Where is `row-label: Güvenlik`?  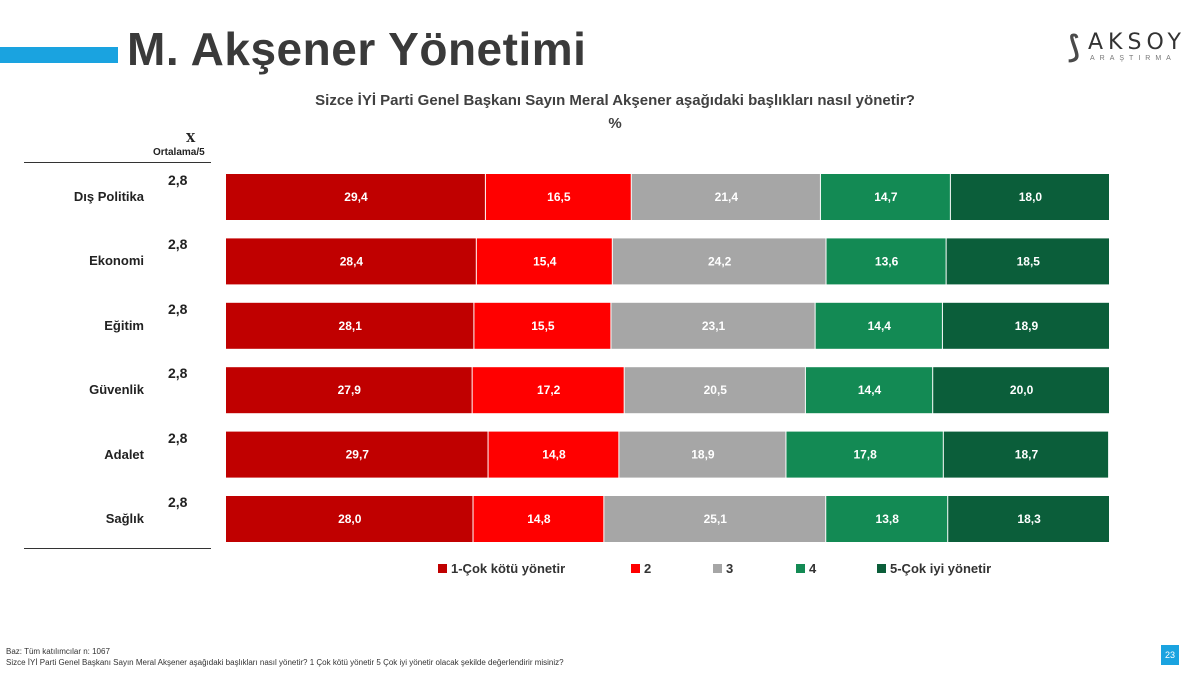 row-label: Güvenlik is located at coordinates (116, 390).